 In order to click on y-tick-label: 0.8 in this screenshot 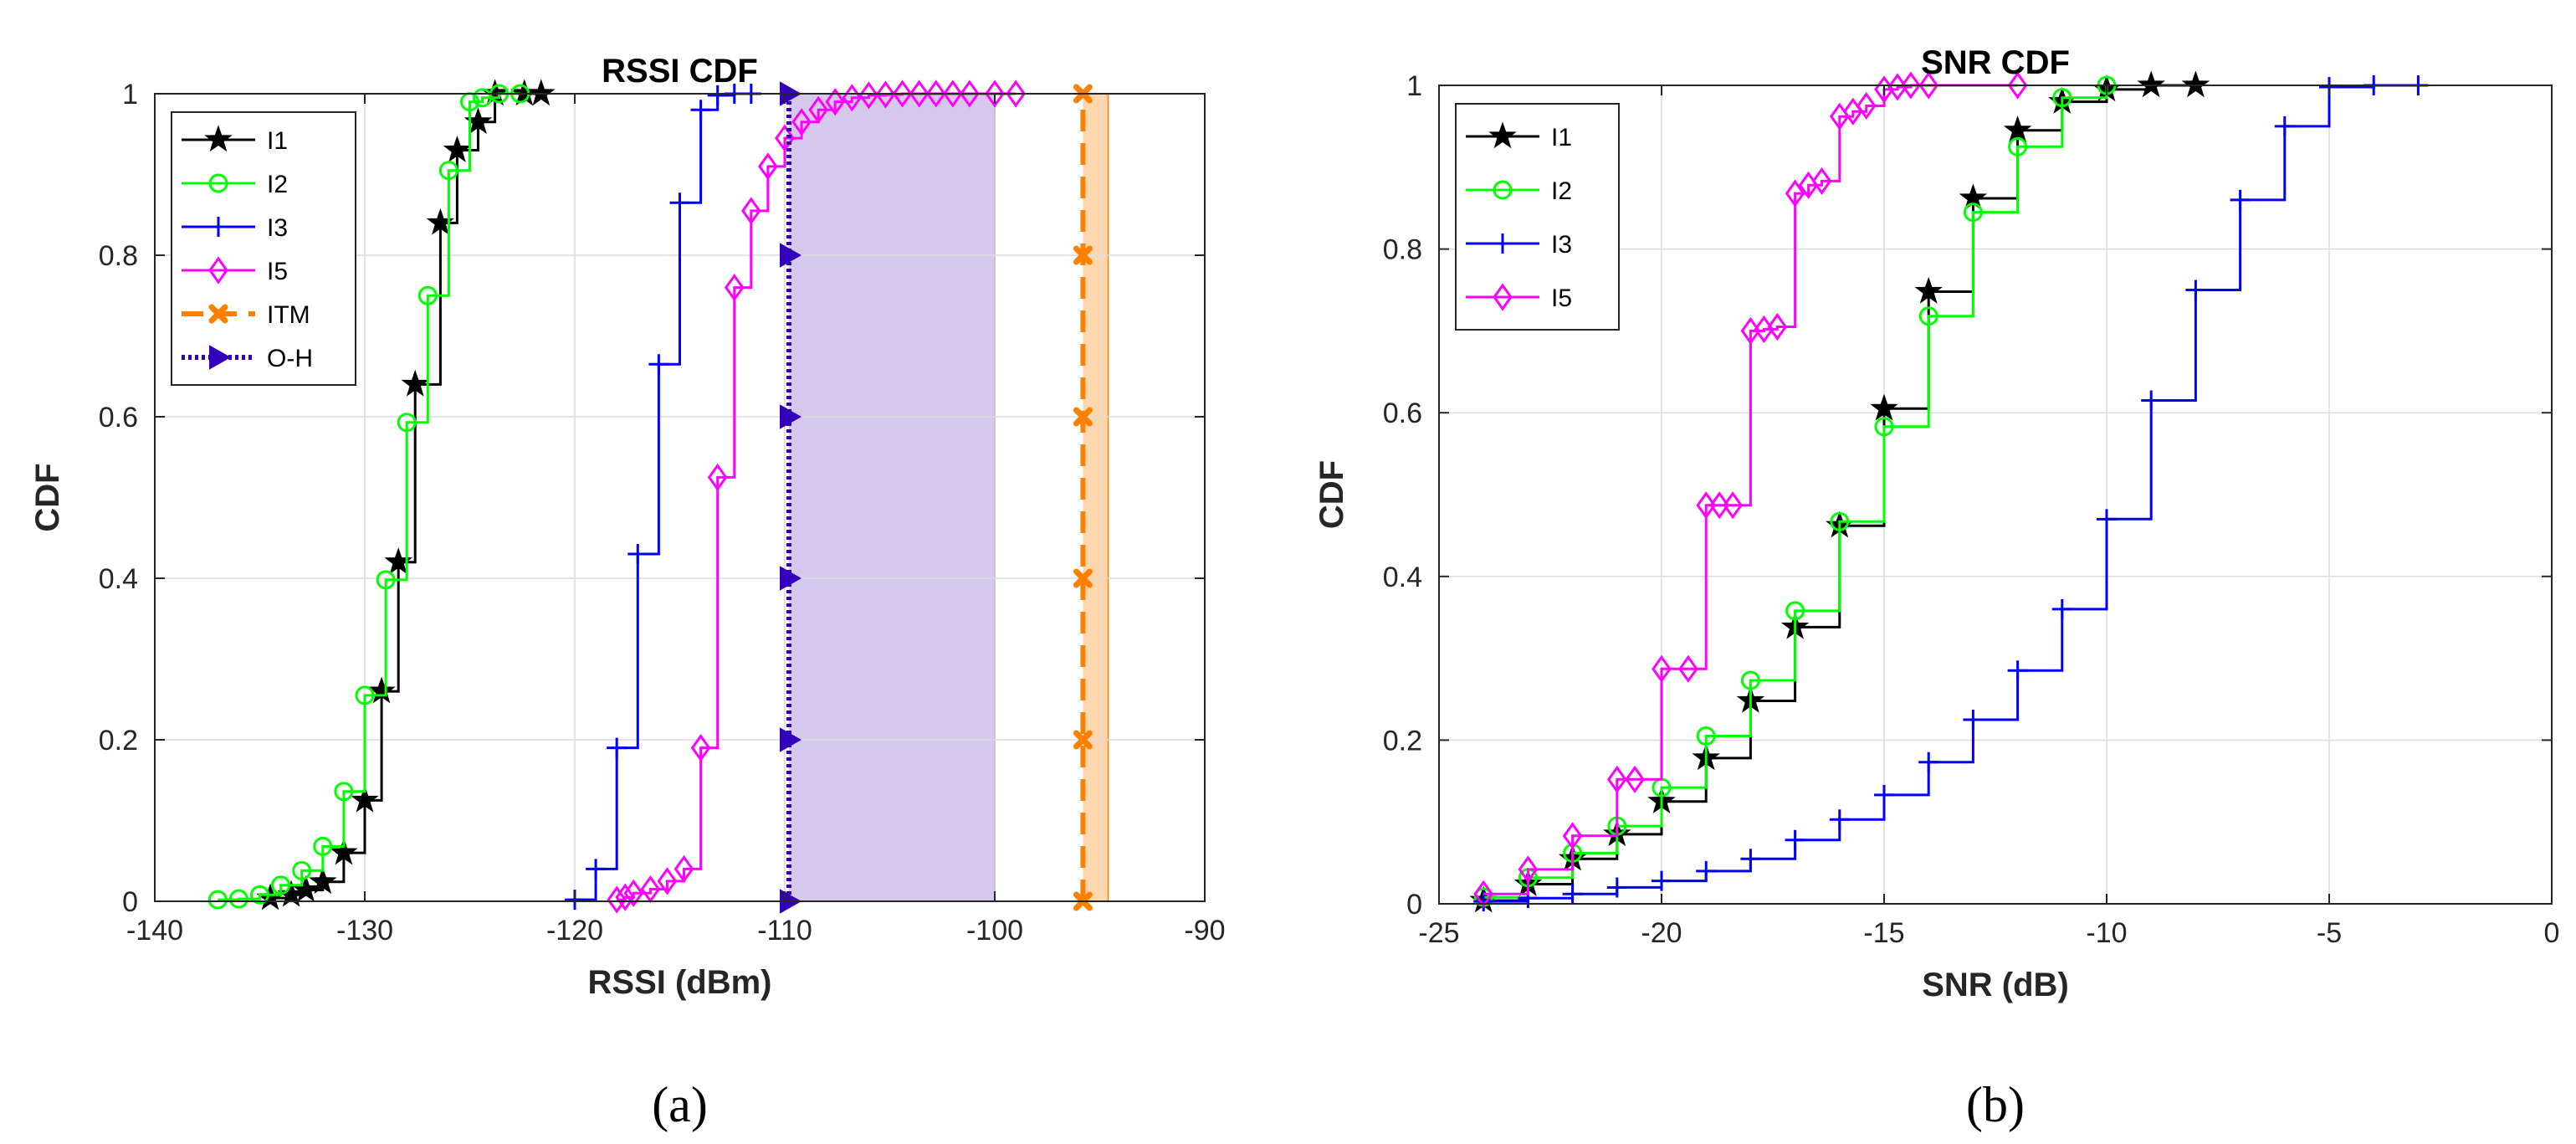, I will do `click(119, 256)`.